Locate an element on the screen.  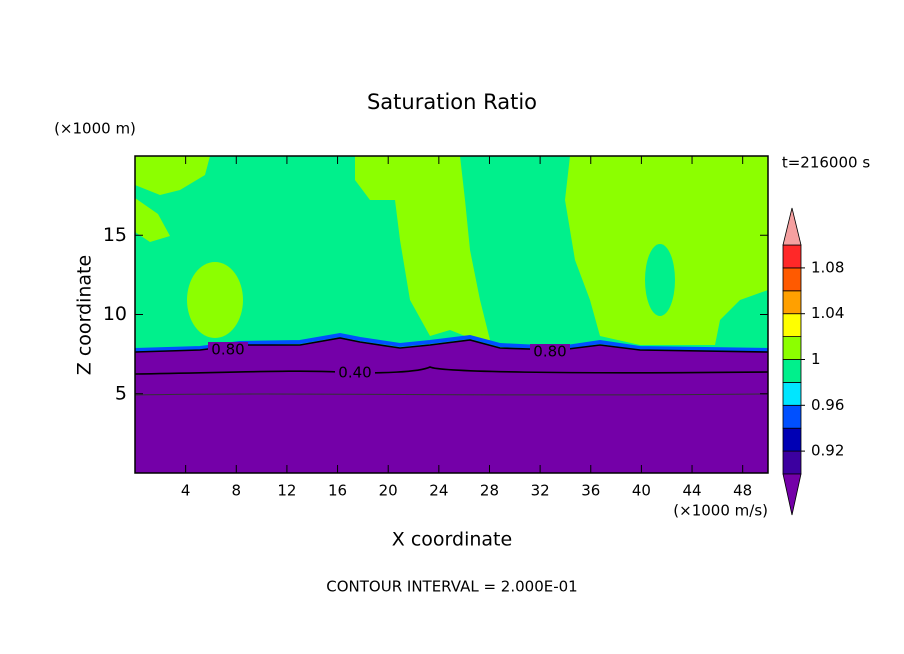
x-axis-label: X coordinate is located at coordinates (452, 540).